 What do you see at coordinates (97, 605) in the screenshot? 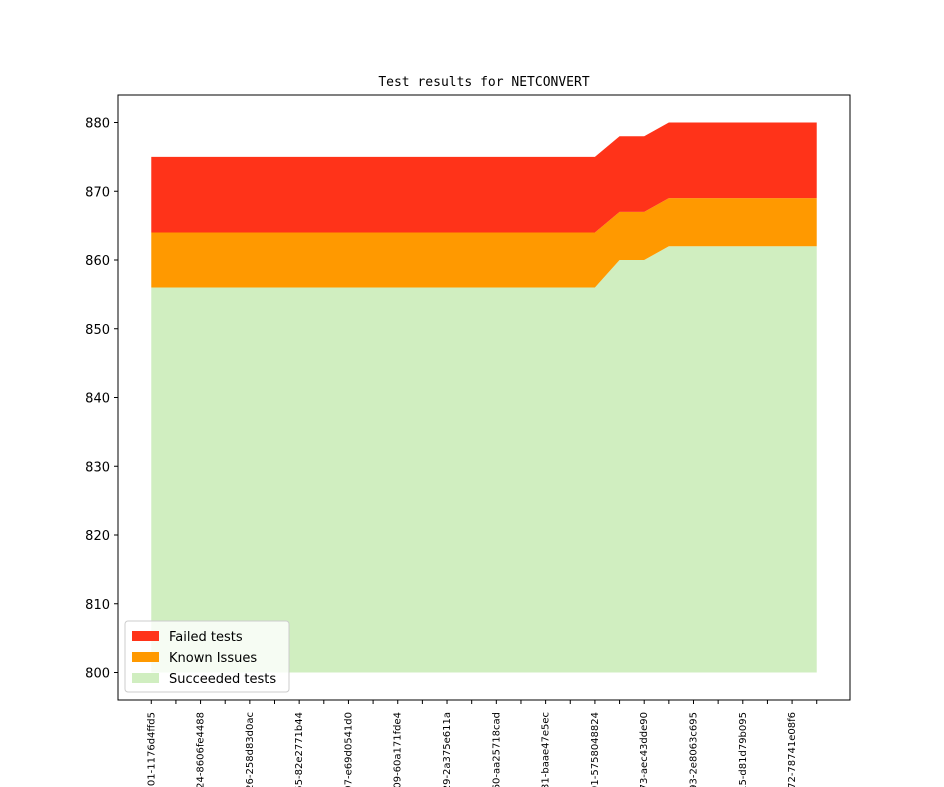
I see `y-tick-label: 810` at bounding box center [97, 605].